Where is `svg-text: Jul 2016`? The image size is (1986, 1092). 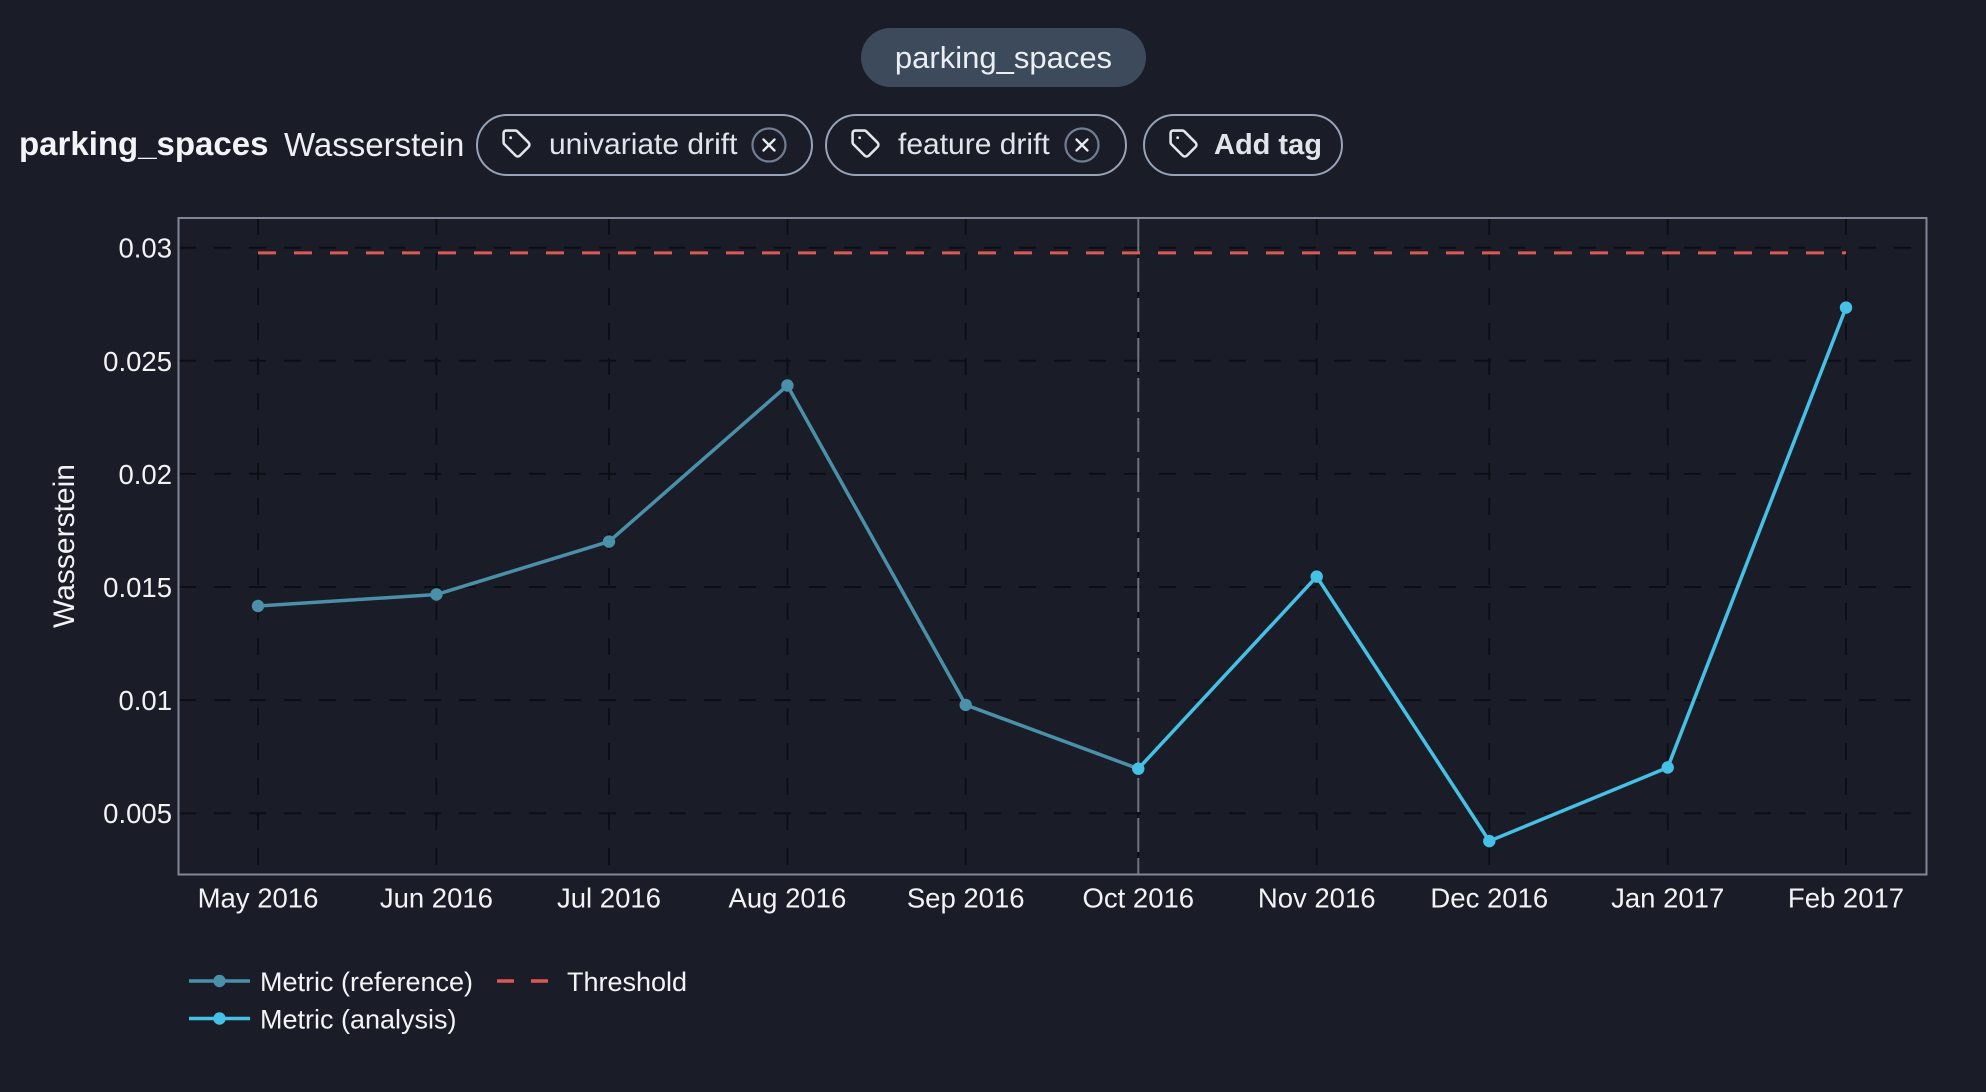 svg-text: Jul 2016 is located at coordinates (609, 898).